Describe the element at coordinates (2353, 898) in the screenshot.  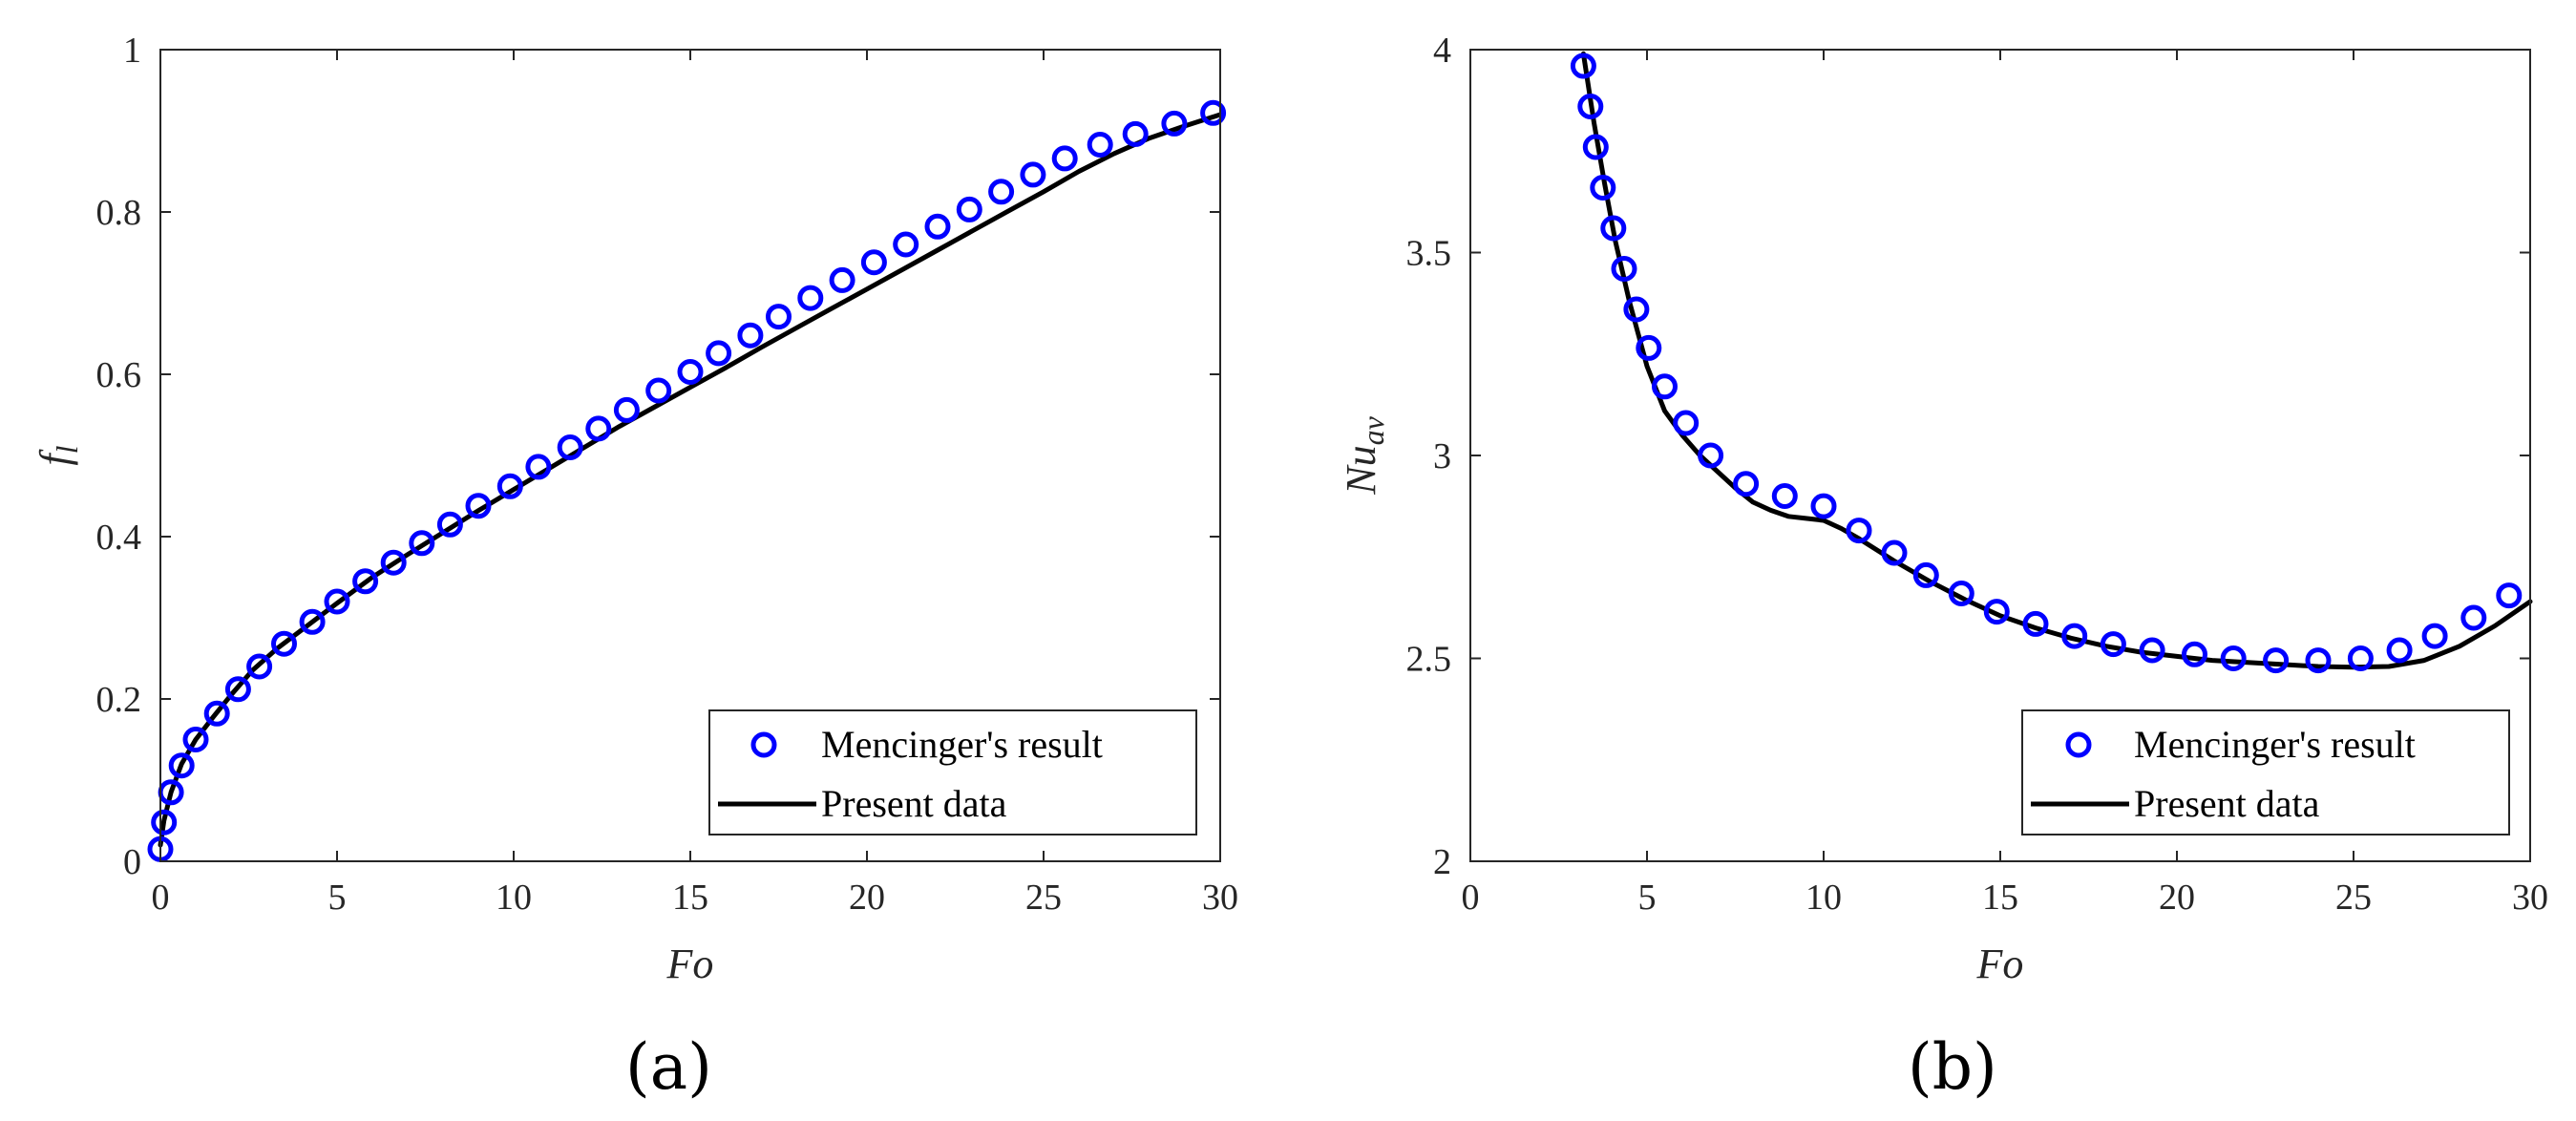
I see `x-tick-label-b-5: 25` at that location.